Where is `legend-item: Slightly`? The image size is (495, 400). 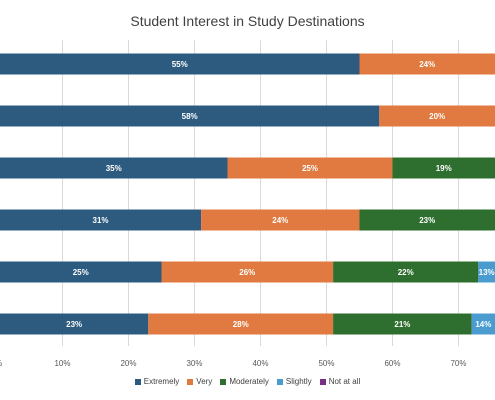
legend-item: Slightly is located at coordinates (294, 381).